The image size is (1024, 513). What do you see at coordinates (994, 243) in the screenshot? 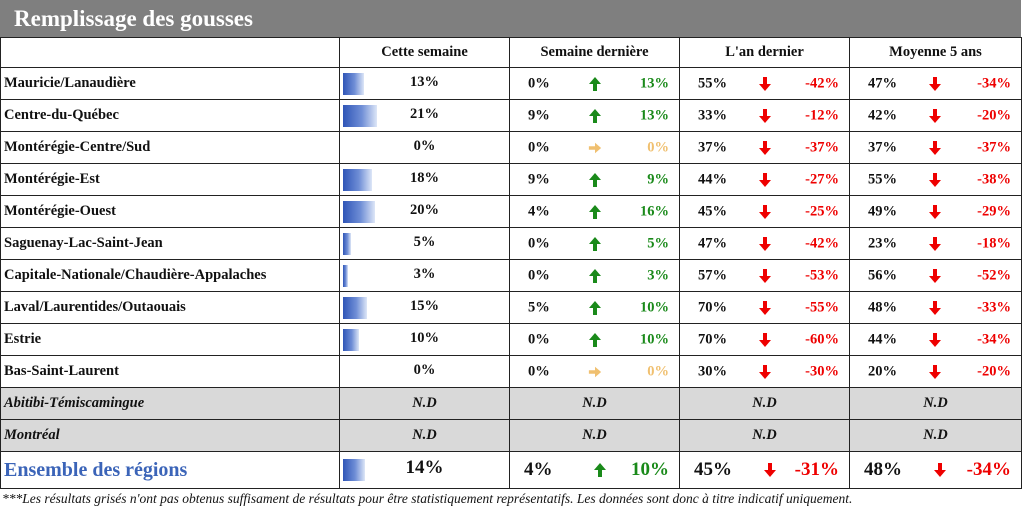
I see `avg5-change: -18%` at bounding box center [994, 243].